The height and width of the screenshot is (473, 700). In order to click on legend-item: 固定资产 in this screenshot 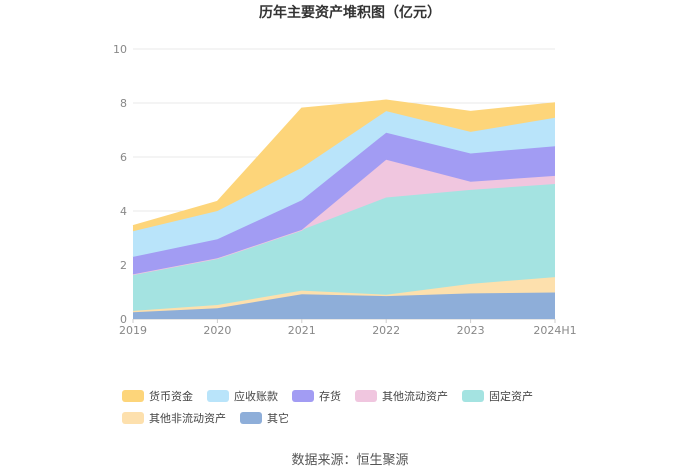, I will do `click(497, 396)`.